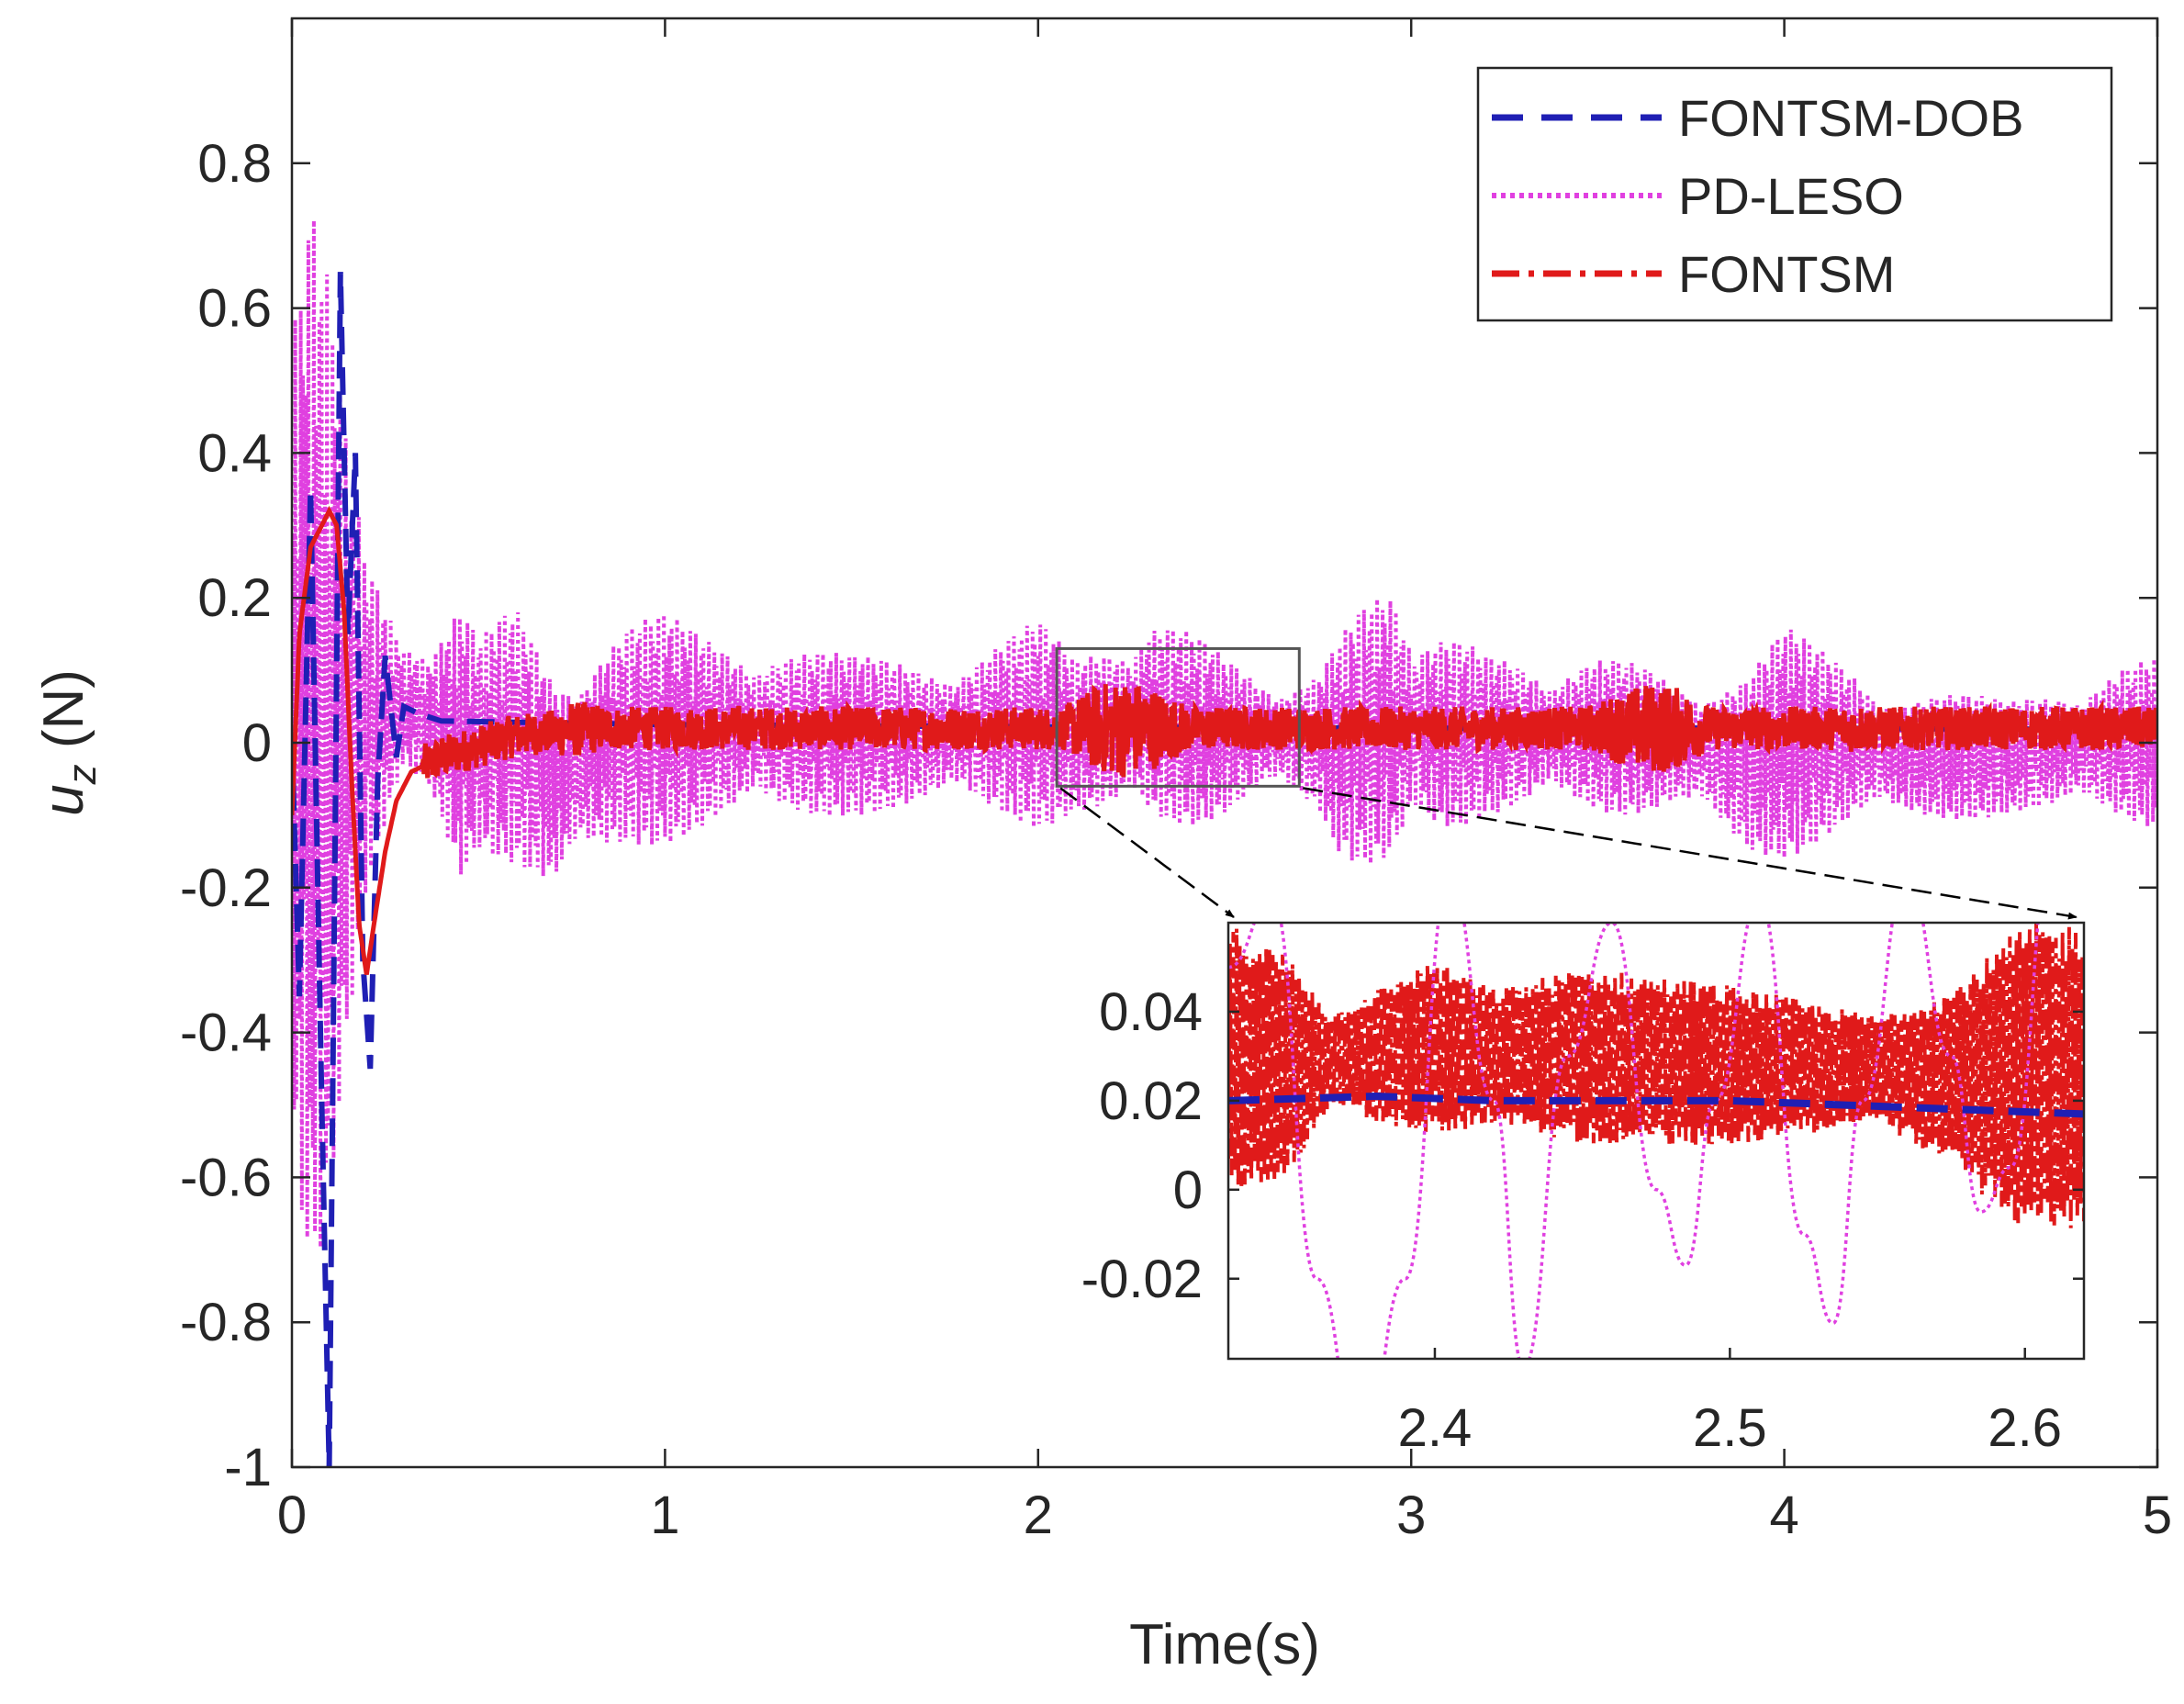 This screenshot has width=2184, height=1704. I want to click on legend: FONTSM-DOB PD-LESO FONTSM, so click(1794, 194).